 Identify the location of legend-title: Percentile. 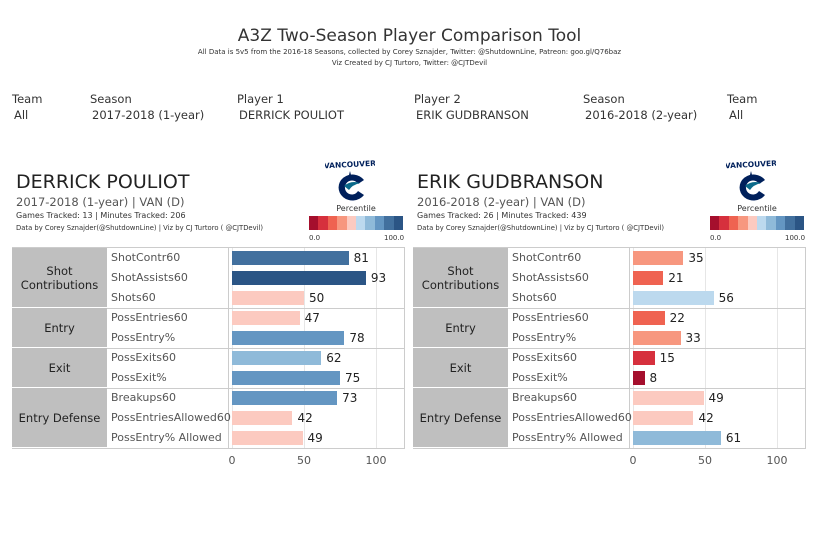
(757, 208).